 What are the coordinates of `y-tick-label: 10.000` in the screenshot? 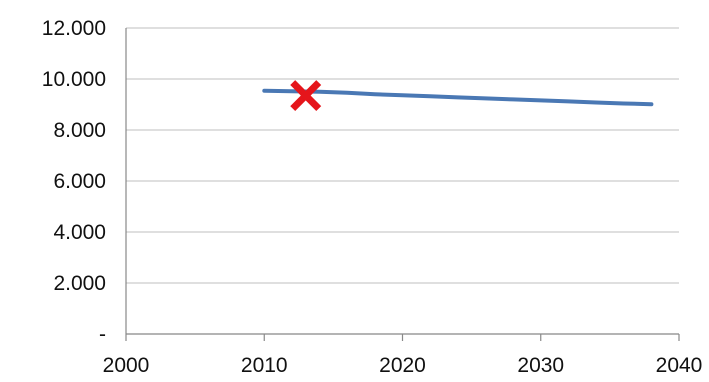 It's located at (74, 79).